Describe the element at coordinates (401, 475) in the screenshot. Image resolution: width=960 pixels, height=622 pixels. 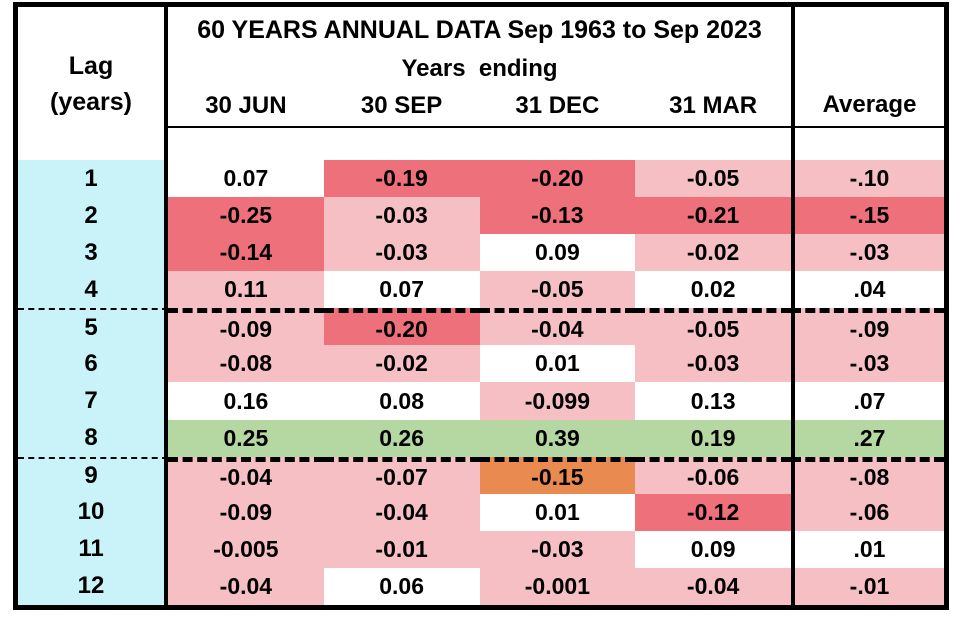
I see `value-cell: -0.07` at that location.